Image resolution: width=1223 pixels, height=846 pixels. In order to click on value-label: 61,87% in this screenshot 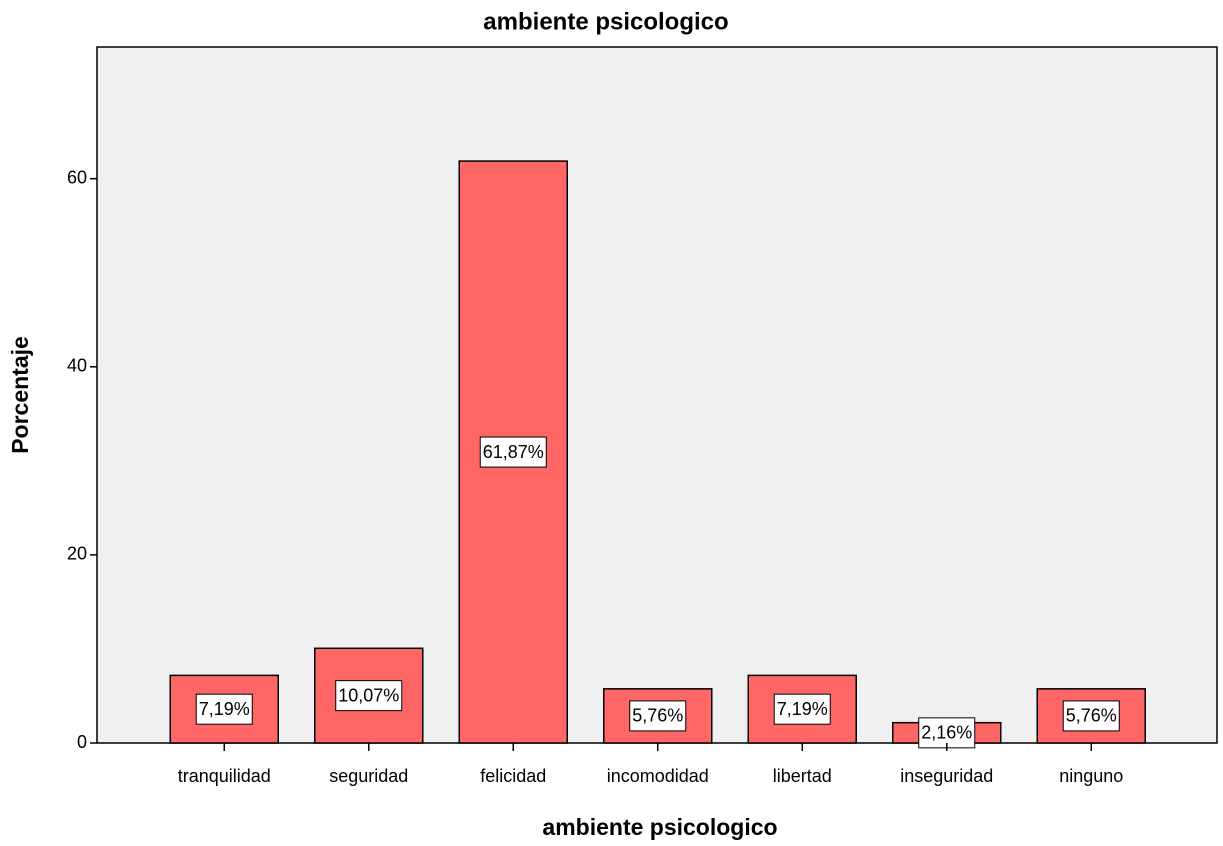, I will do `click(513, 452)`.